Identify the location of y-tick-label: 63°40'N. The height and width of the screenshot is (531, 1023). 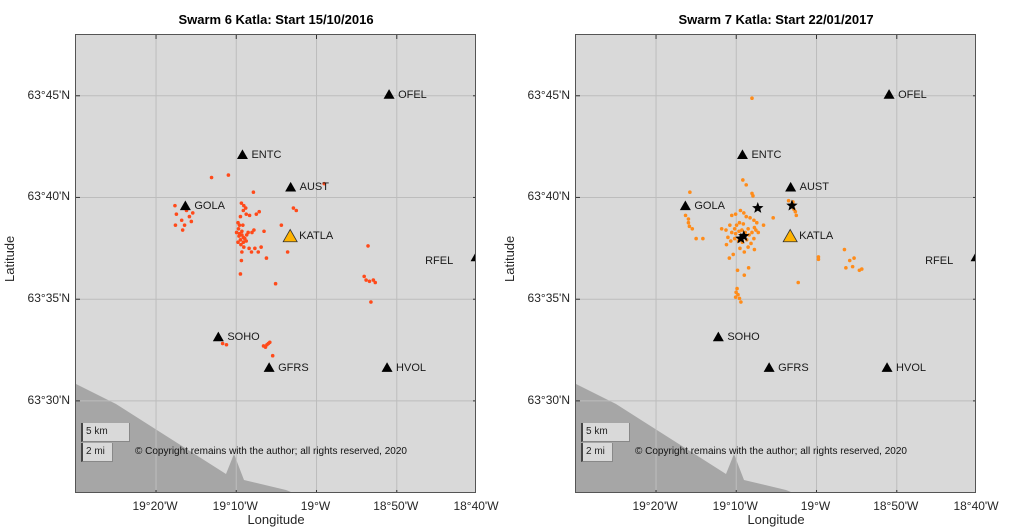
(48, 196).